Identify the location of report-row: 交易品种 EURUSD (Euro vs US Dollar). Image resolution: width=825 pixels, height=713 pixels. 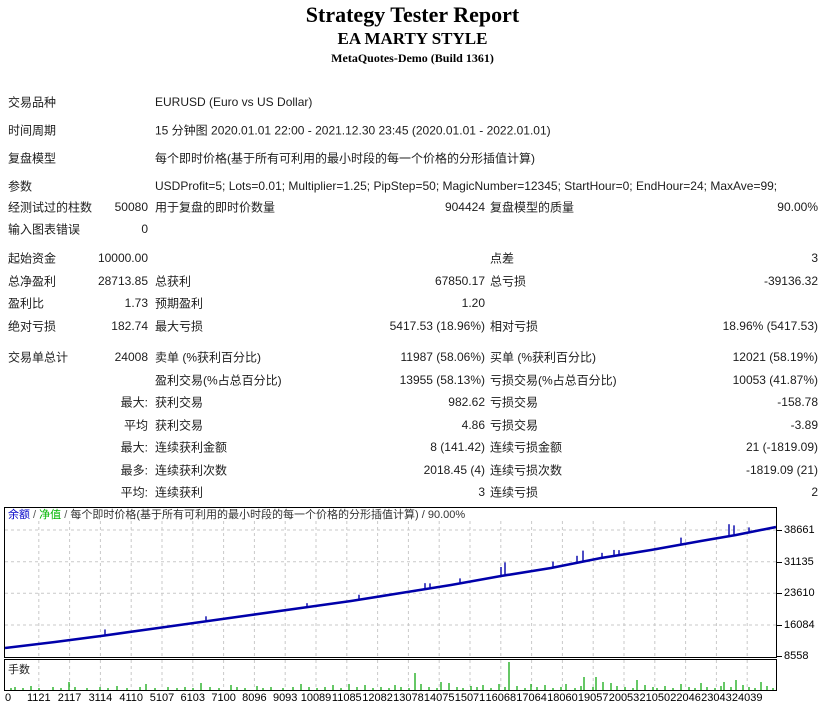
(412, 102).